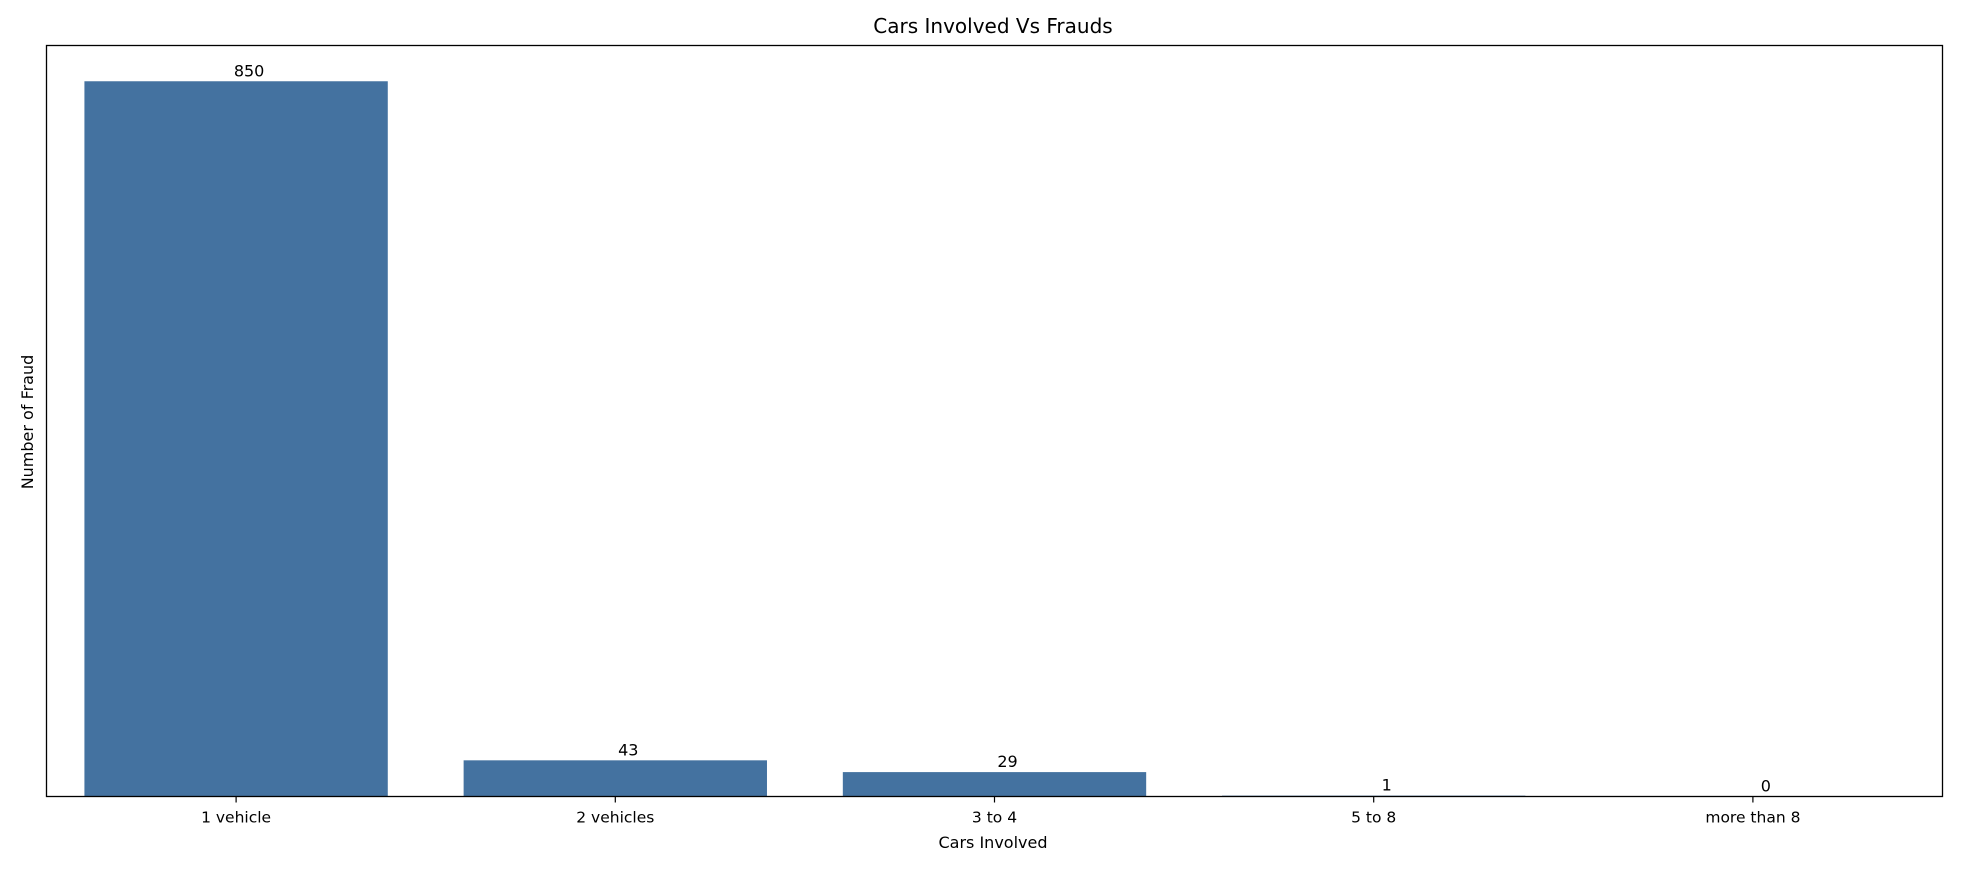 The height and width of the screenshot is (874, 1968). What do you see at coordinates (1007, 761) in the screenshot?
I see `data-label-2: 29` at bounding box center [1007, 761].